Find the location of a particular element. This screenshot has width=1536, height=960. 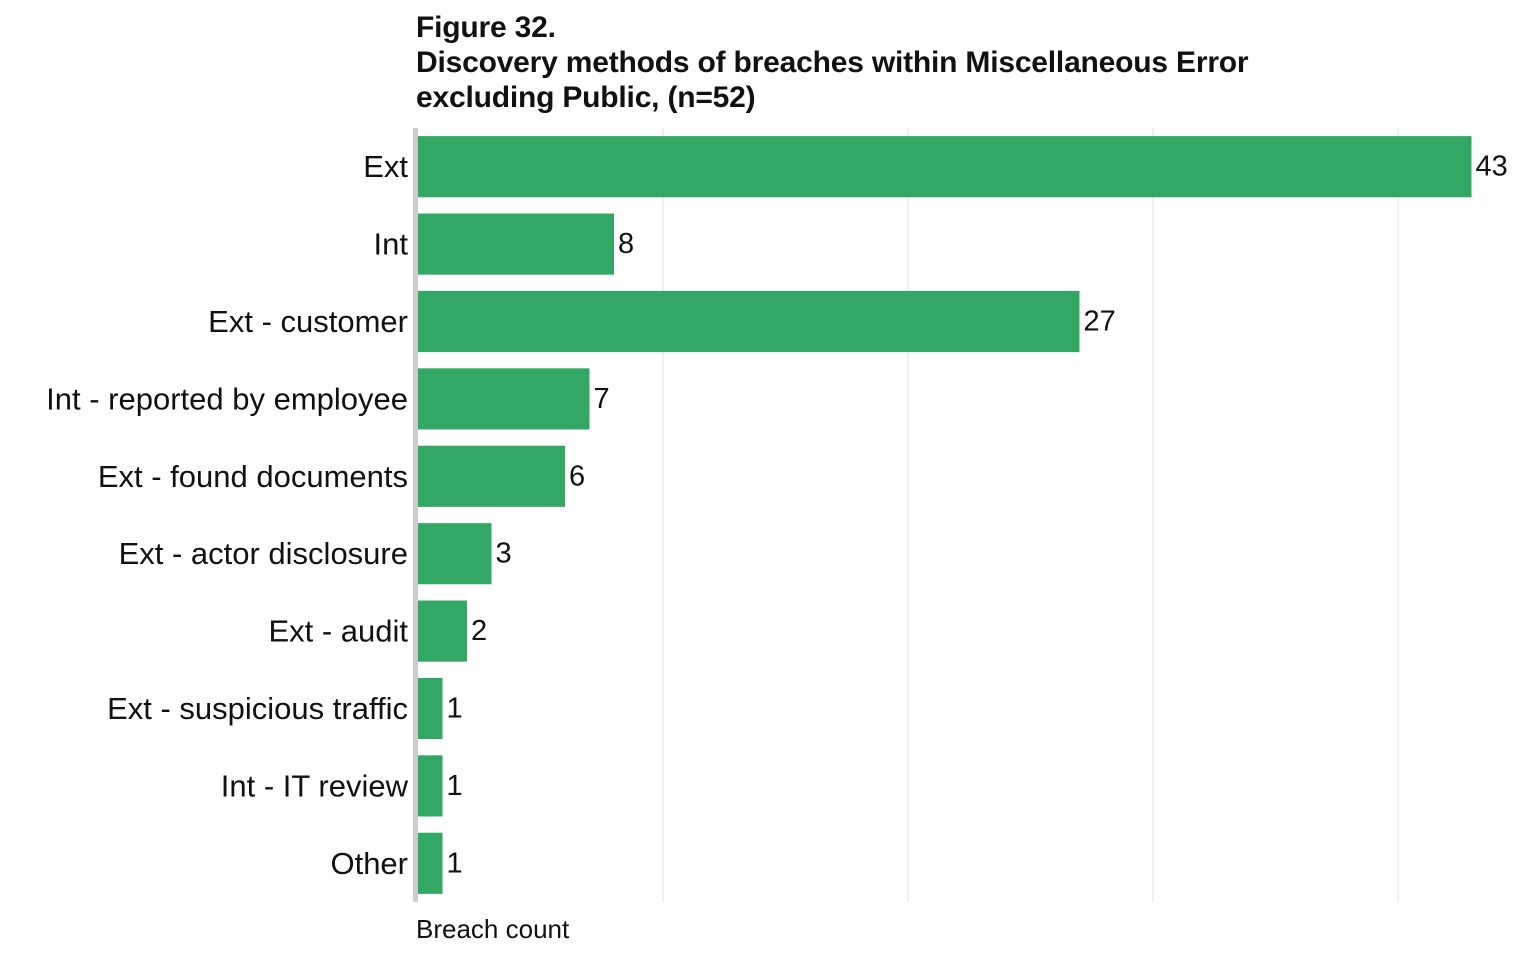

data-label: 27 is located at coordinates (1100, 322).